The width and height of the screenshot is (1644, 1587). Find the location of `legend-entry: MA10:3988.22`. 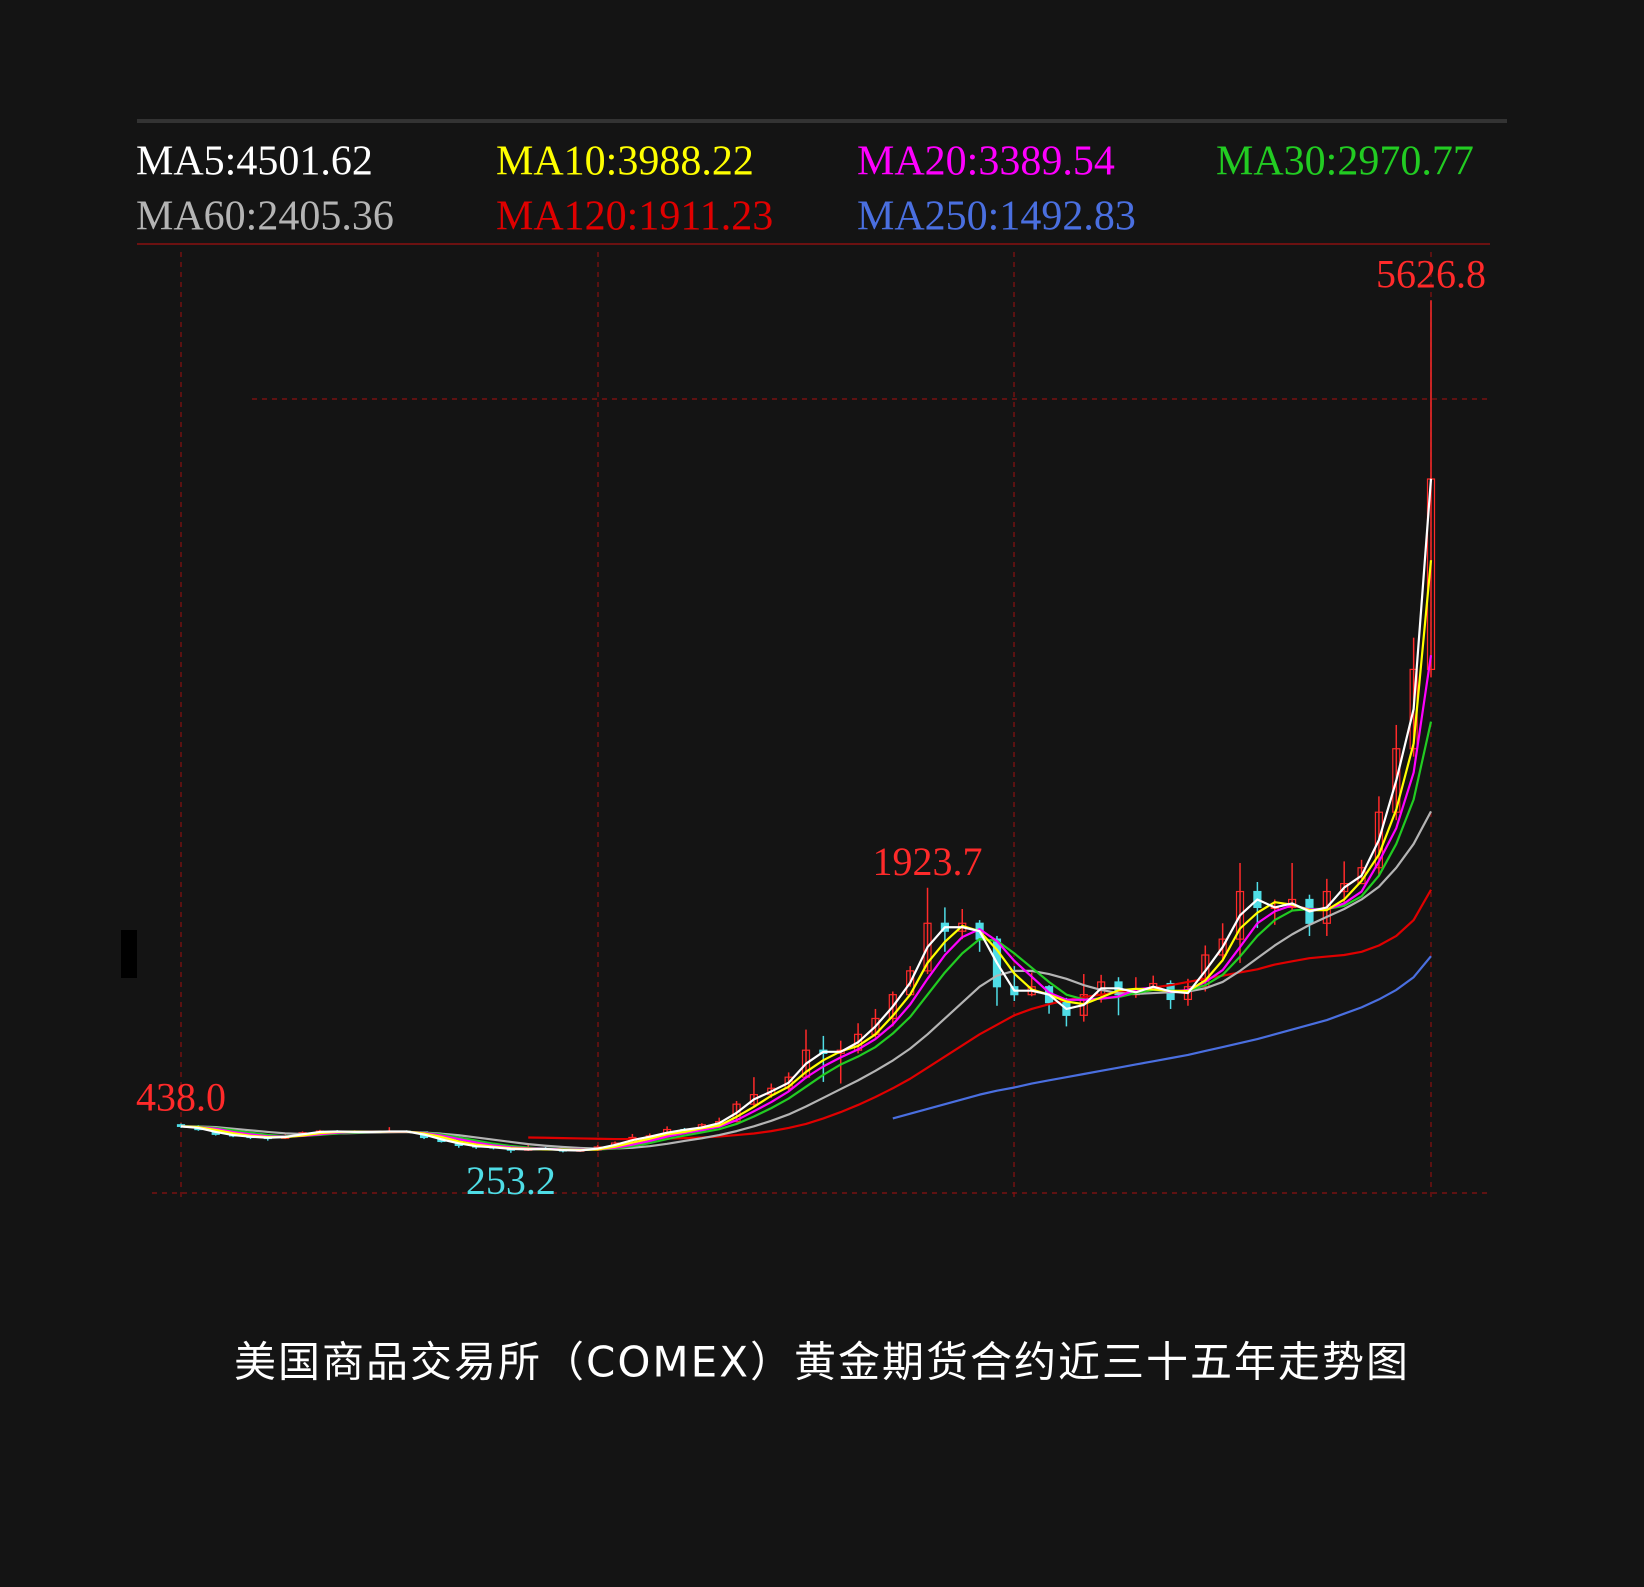

legend-entry: MA10:3988.22 is located at coordinates (625, 162).